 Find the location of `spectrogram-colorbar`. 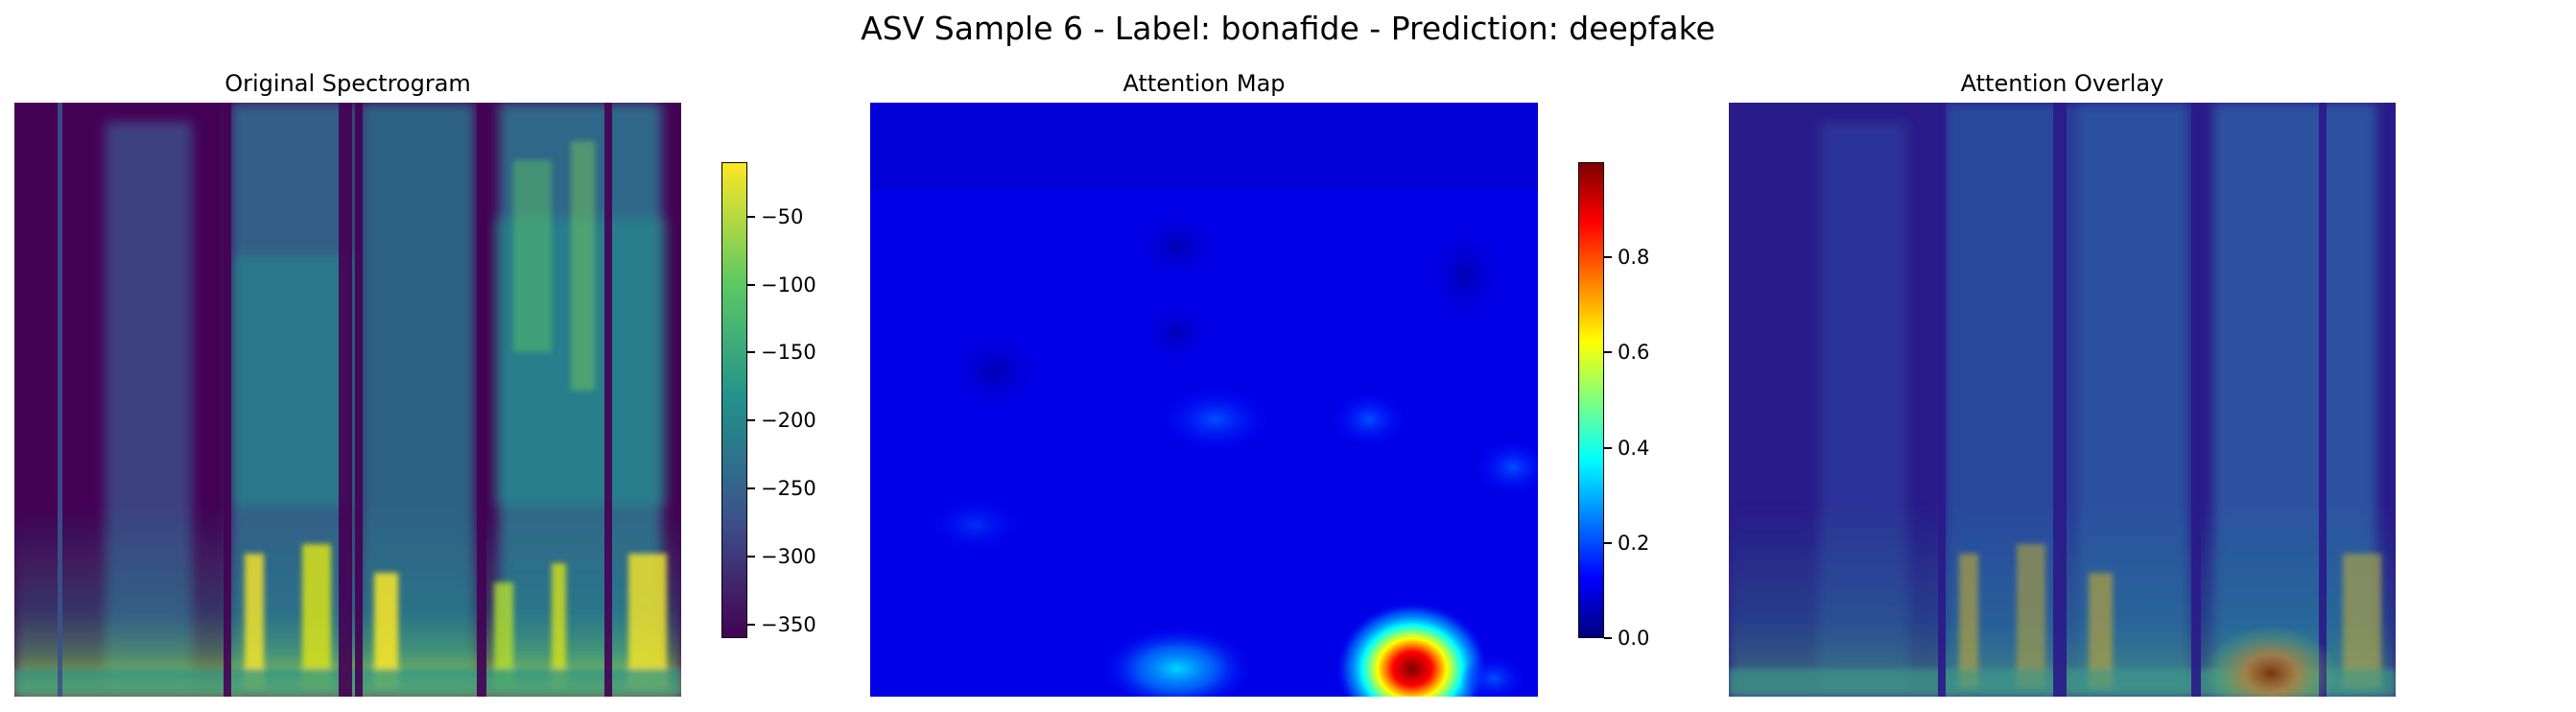

spectrogram-colorbar is located at coordinates (734, 400).